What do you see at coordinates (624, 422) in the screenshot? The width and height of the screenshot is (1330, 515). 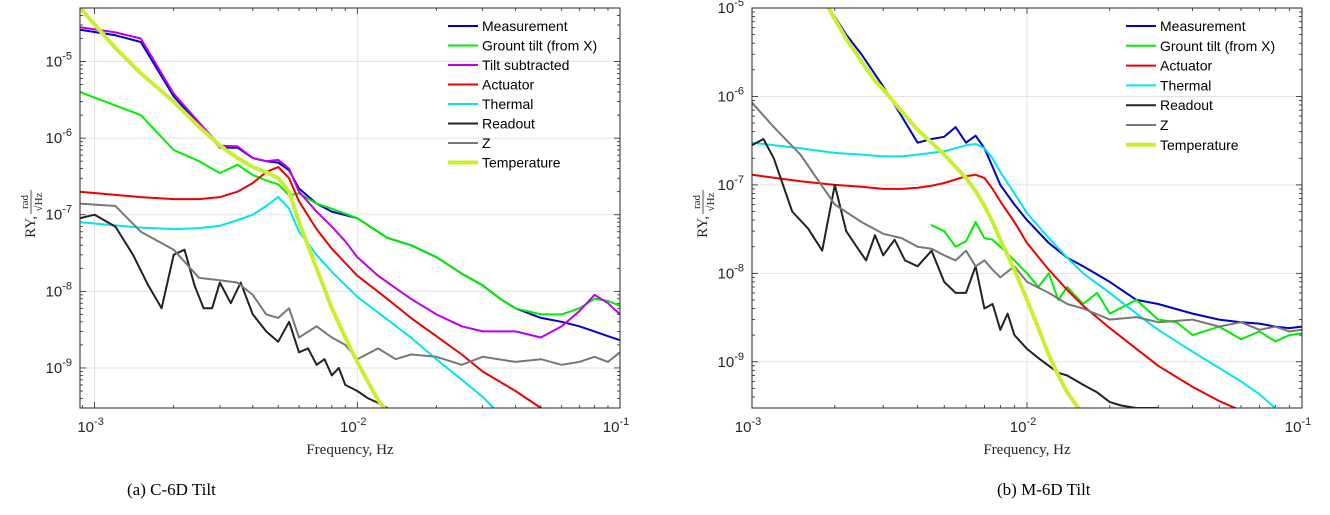 I see `x-tick-label-exponent: -1` at bounding box center [624, 422].